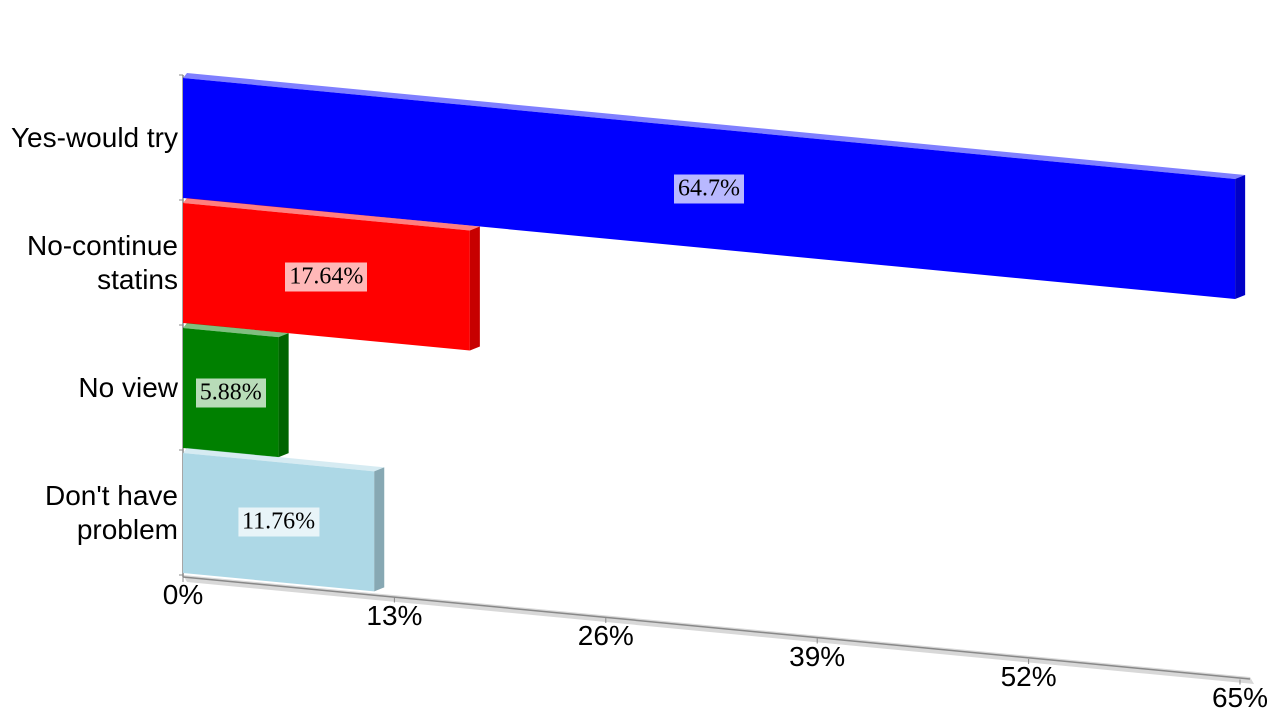 The height and width of the screenshot is (720, 1280). I want to click on floor, so click(718, 629).